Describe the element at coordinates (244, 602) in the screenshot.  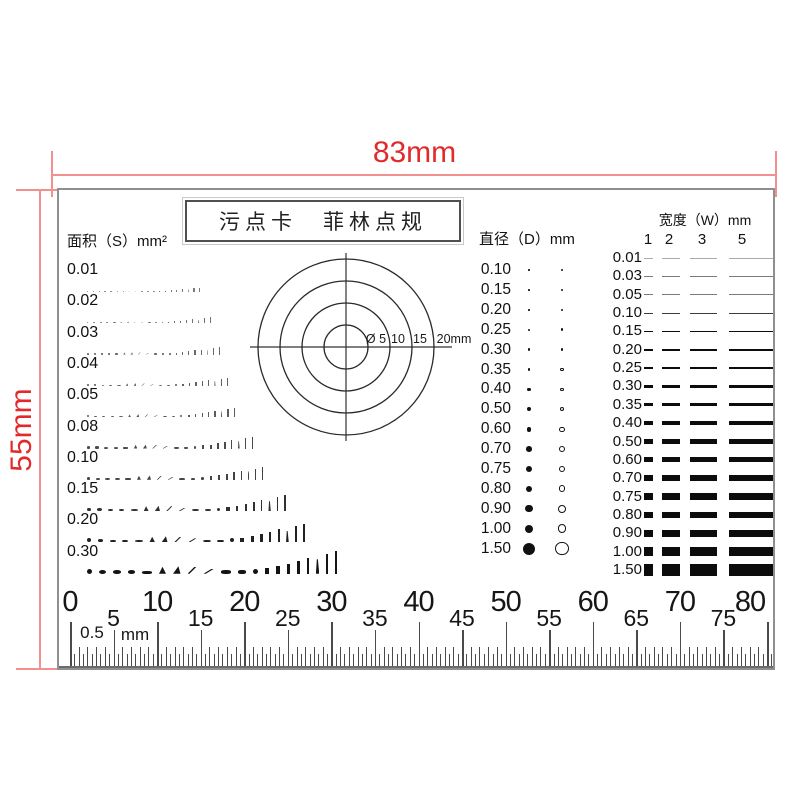
I see `ruler-number-major: 20` at that location.